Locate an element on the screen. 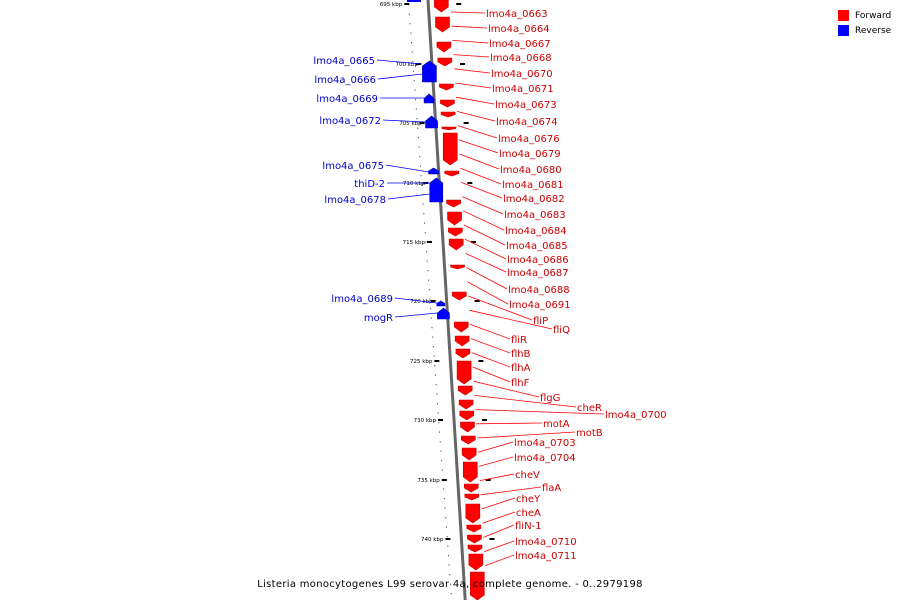  forward-gene-label-lmo4a-0671: lmo4a_0671 is located at coordinates (523, 89).